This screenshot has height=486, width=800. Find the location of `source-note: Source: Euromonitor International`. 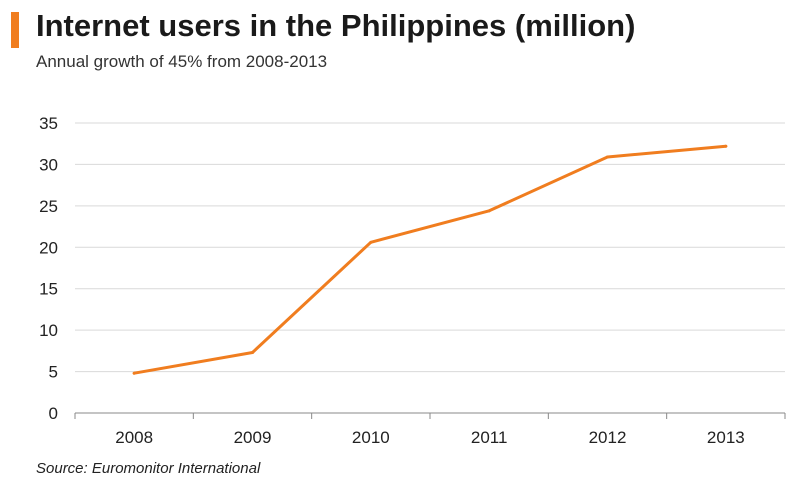

source-note: Source: Euromonitor International is located at coordinates (148, 468).